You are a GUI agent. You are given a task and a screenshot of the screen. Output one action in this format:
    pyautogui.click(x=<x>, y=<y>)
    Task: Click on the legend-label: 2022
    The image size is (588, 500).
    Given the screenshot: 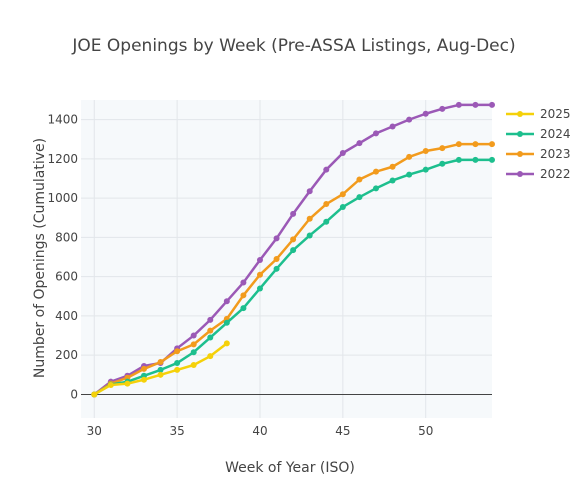 What is the action you would take?
    pyautogui.click(x=555, y=174)
    